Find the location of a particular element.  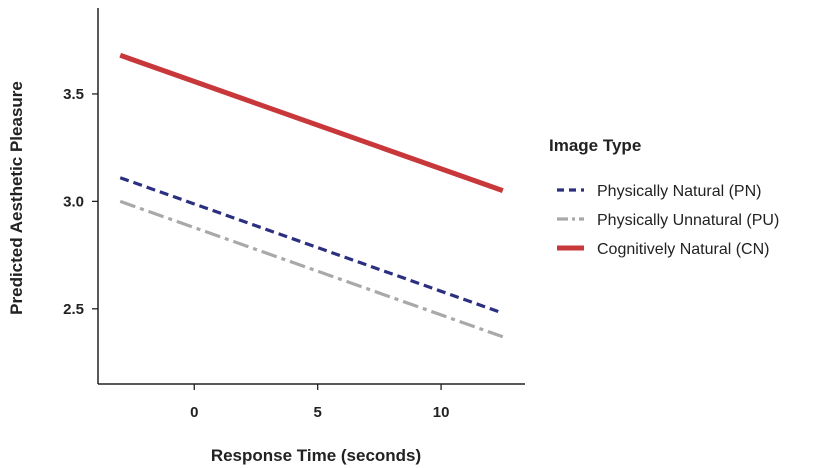

y-tick-label: 2.5 is located at coordinates (73, 309).